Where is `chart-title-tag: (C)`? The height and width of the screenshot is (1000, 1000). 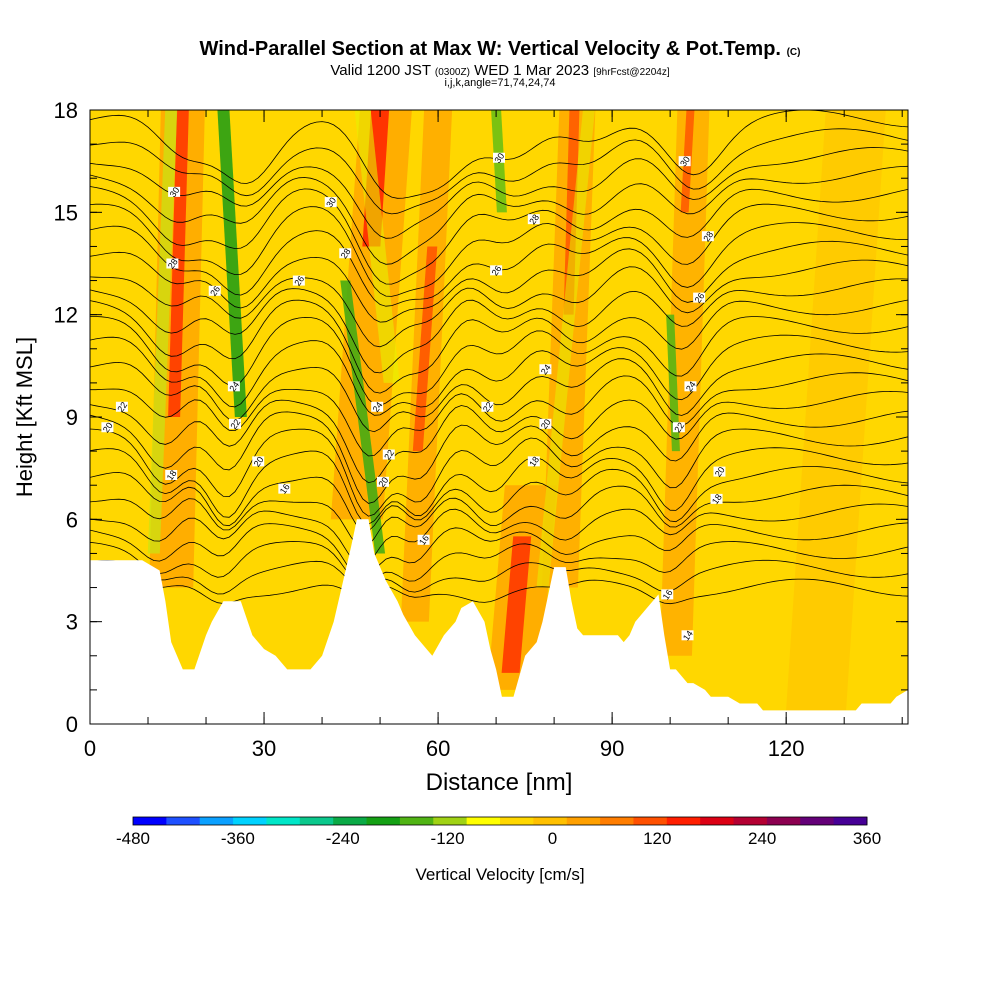
chart-title-tag: (C) is located at coordinates (793, 52).